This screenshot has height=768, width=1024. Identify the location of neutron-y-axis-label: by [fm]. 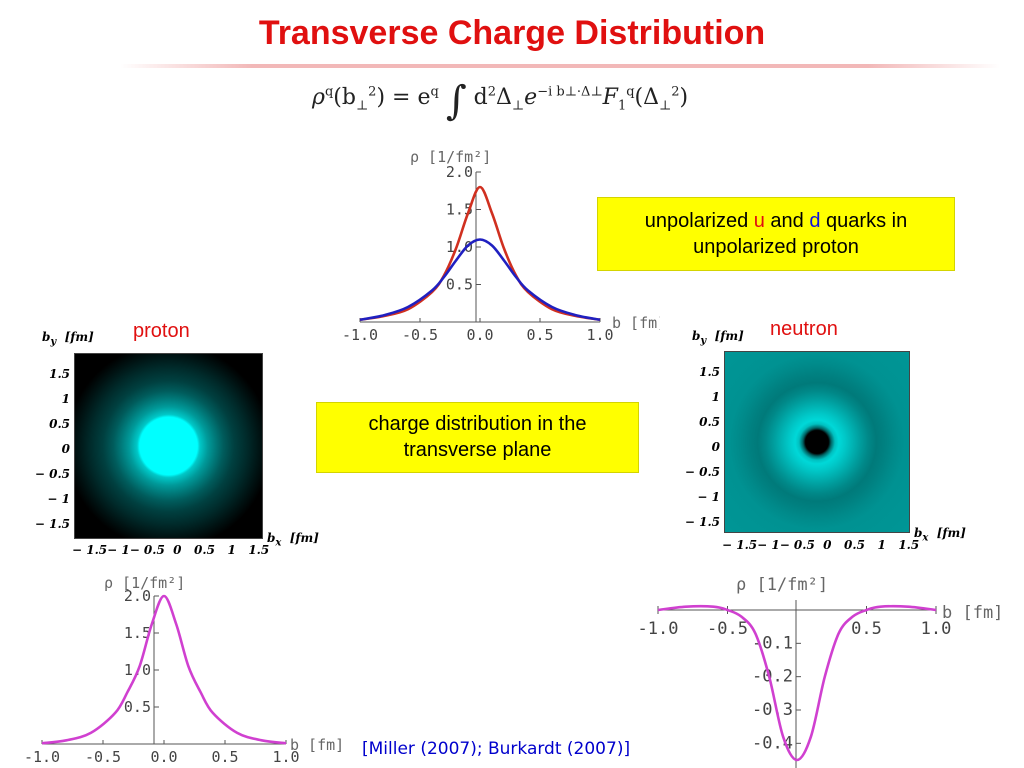
(718, 338).